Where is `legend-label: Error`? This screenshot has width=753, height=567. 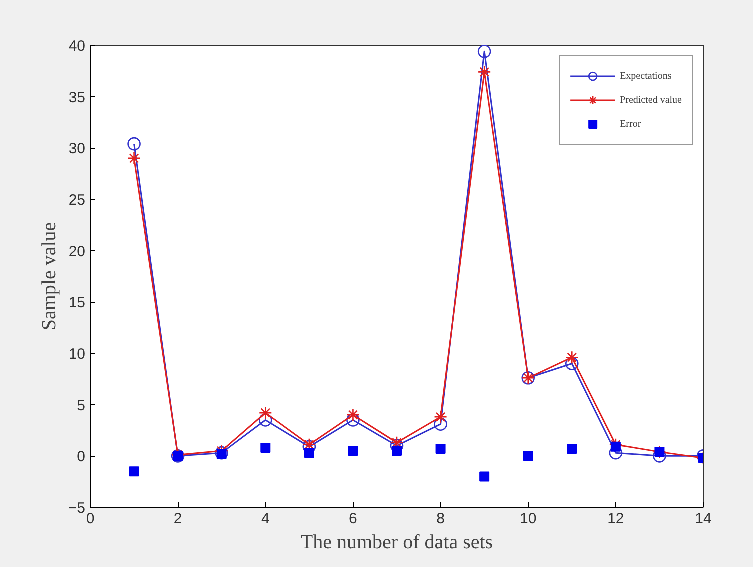
legend-label: Error is located at coordinates (631, 124).